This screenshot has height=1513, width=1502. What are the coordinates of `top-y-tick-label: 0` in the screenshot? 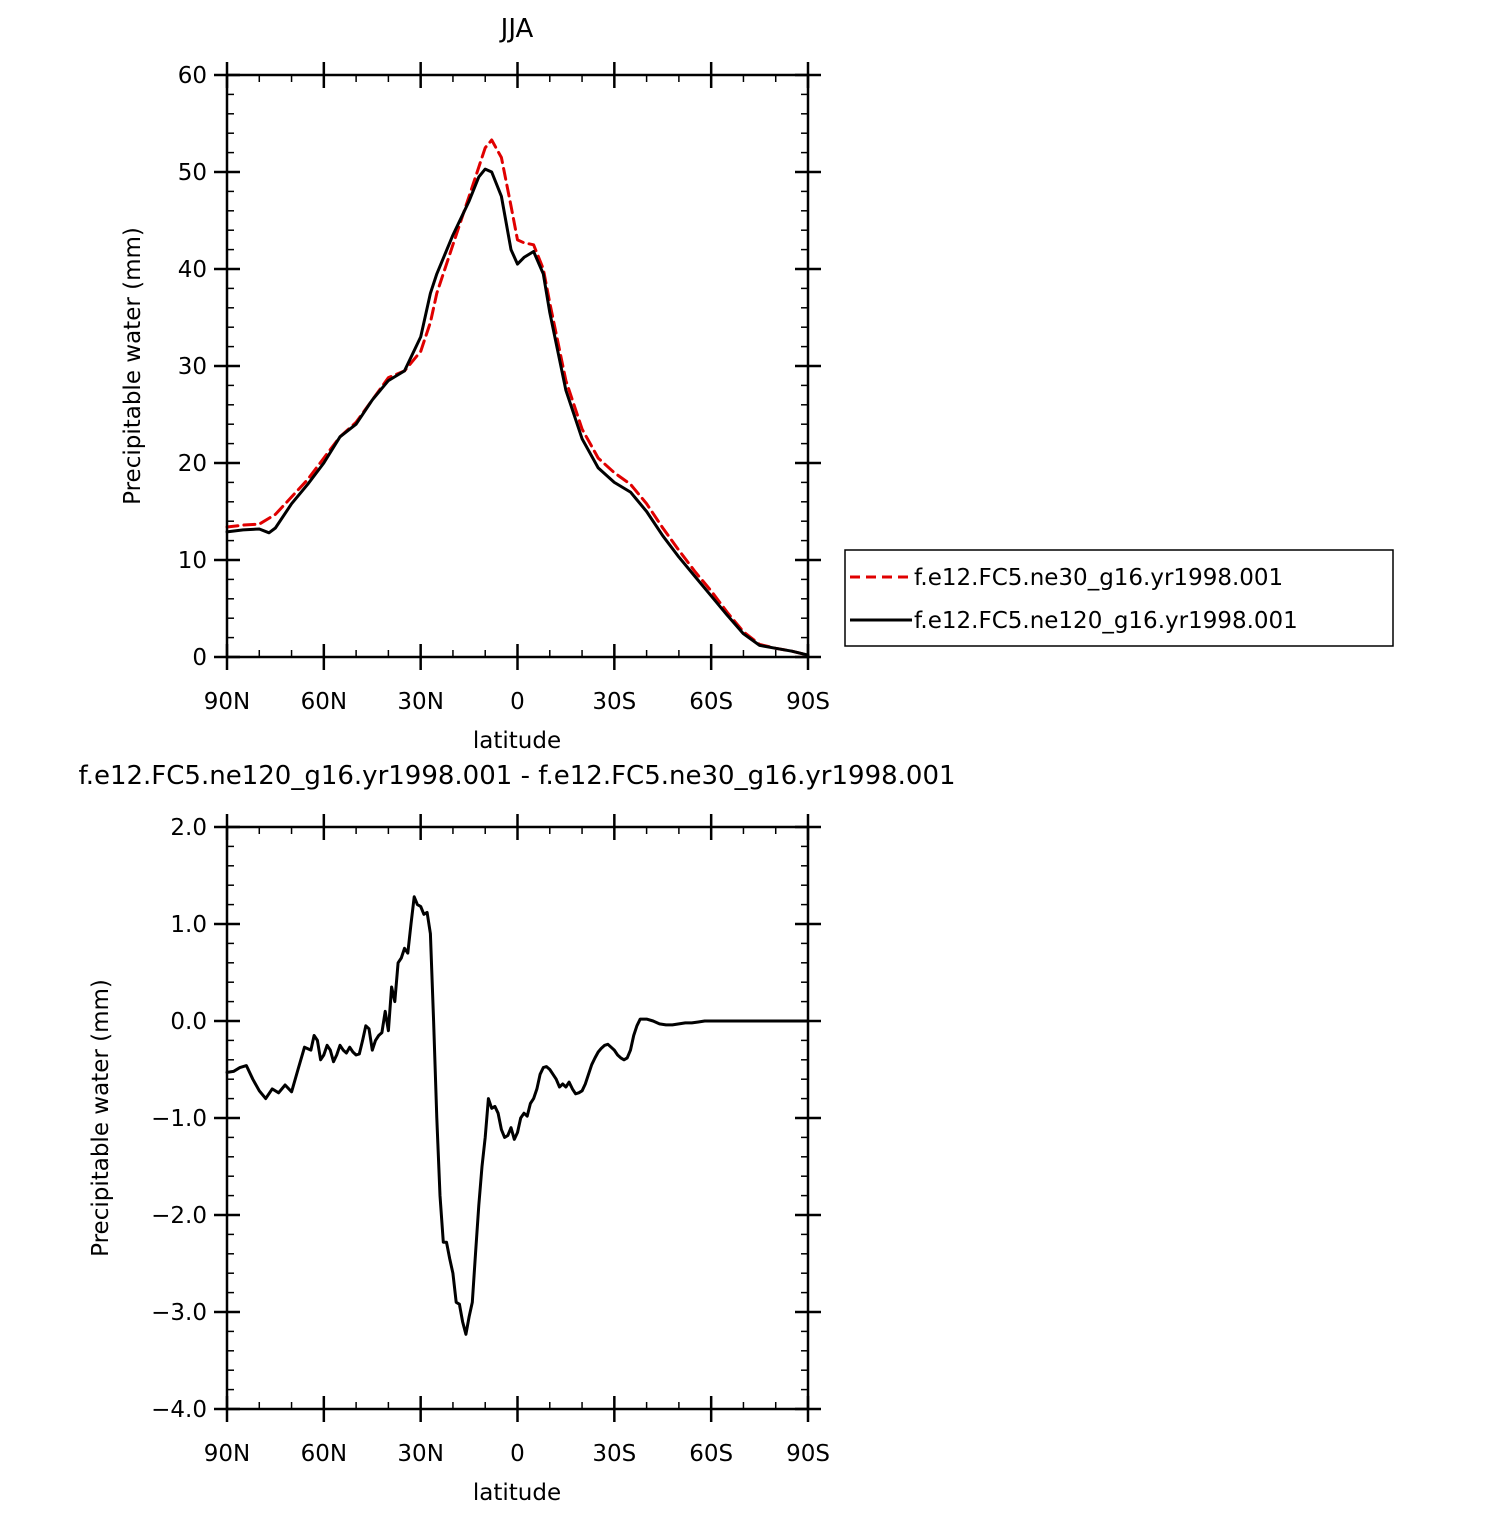 It's located at (199, 658).